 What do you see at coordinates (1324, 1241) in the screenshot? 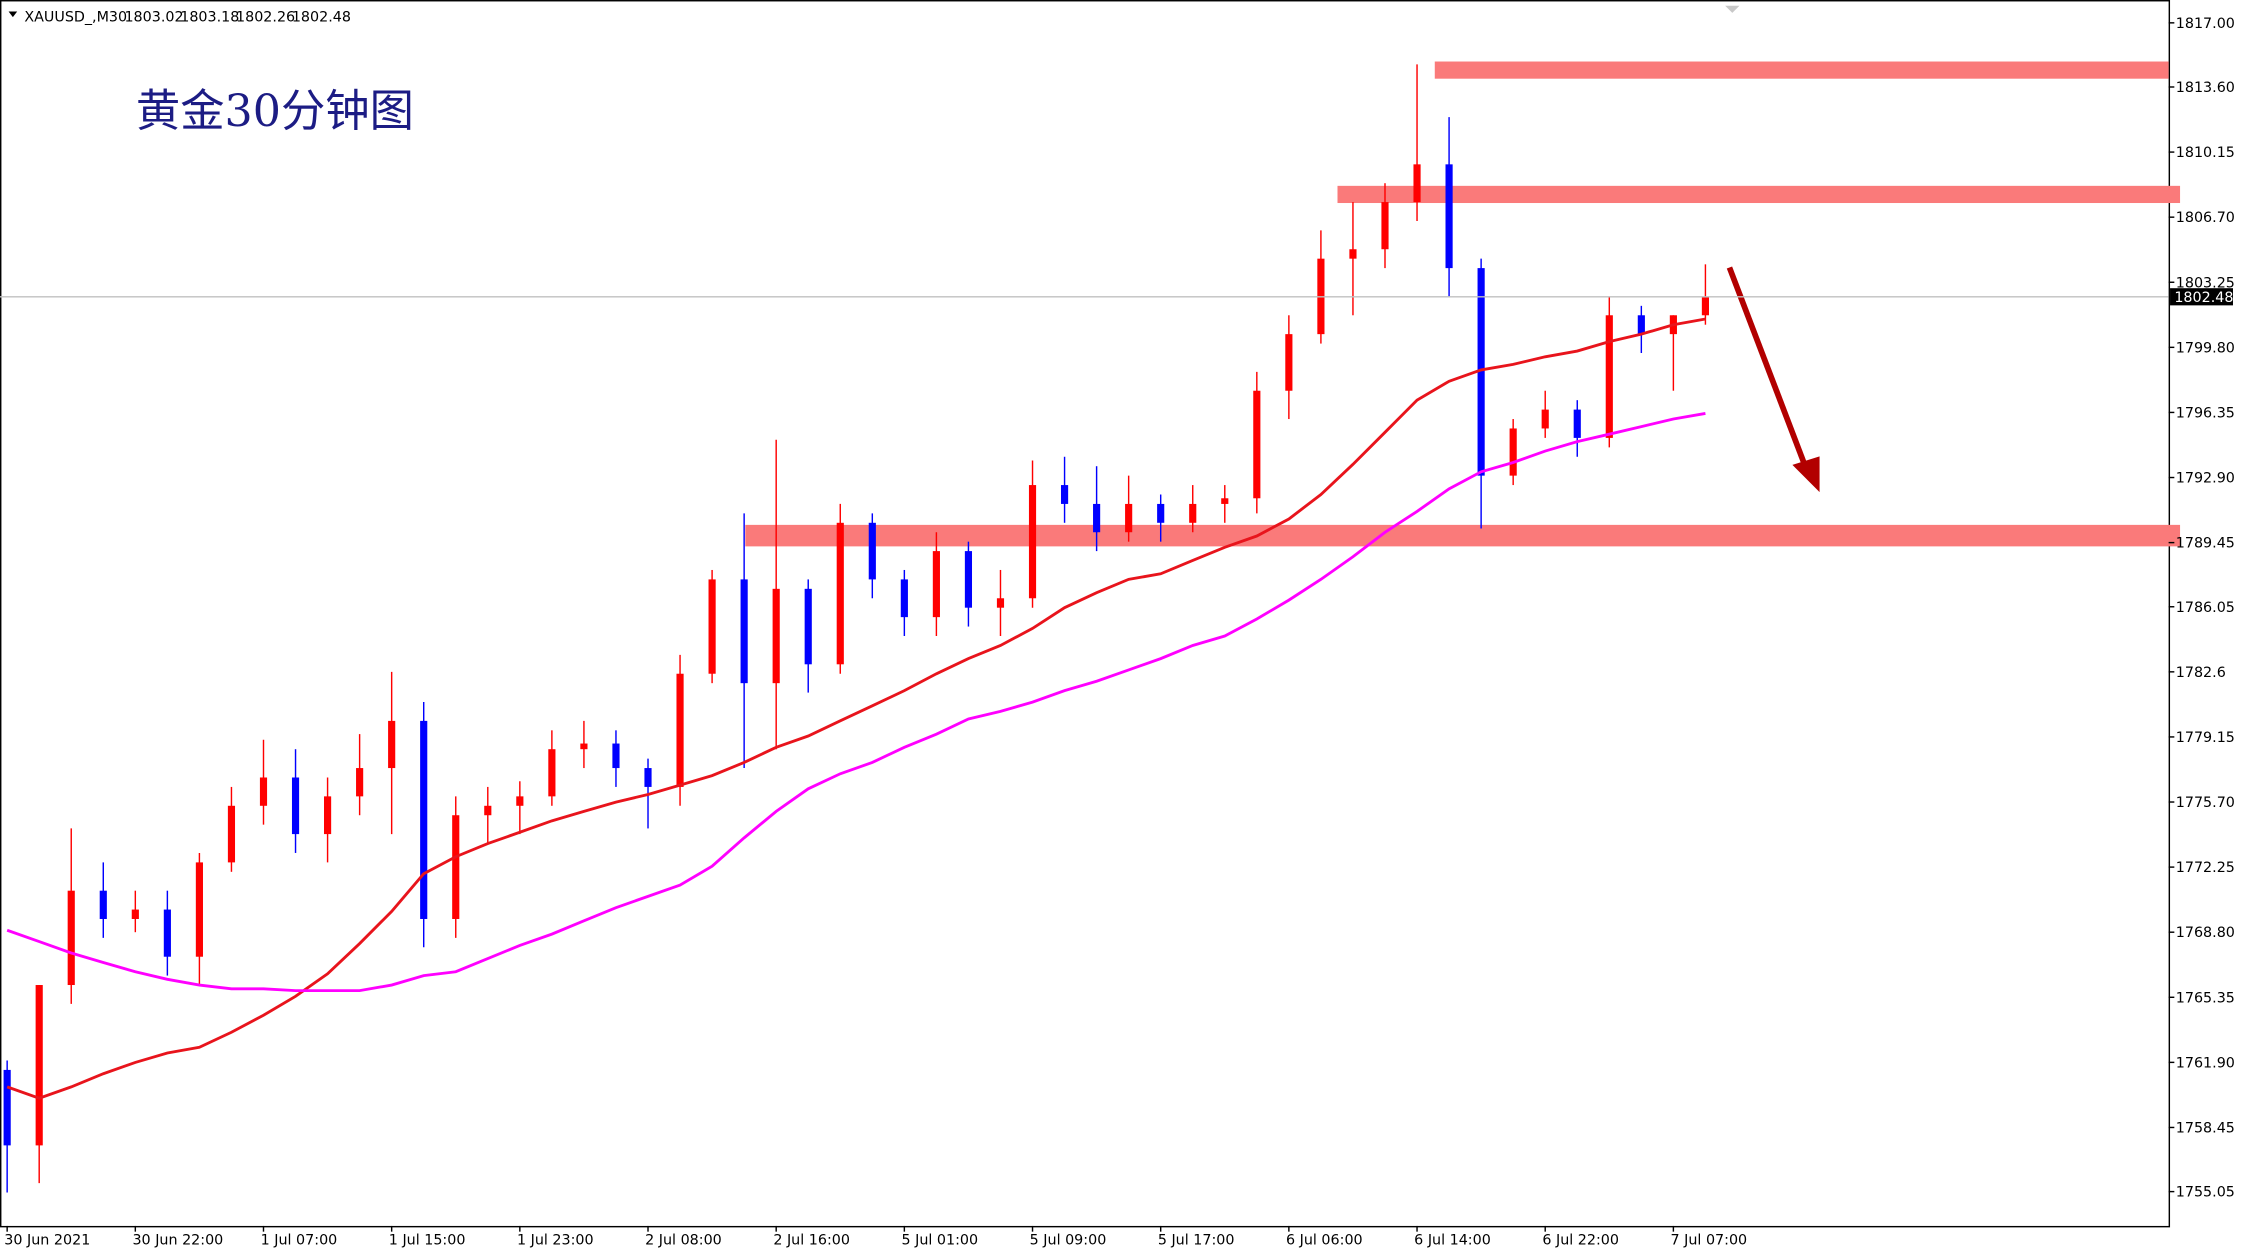
I see `x-tick-label: 6 Jul 06:00` at bounding box center [1324, 1241].